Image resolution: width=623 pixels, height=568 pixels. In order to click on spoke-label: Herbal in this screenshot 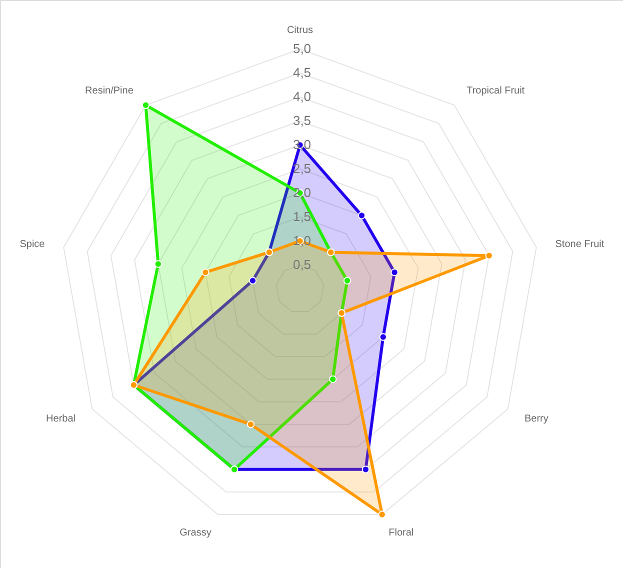, I will do `click(61, 419)`.